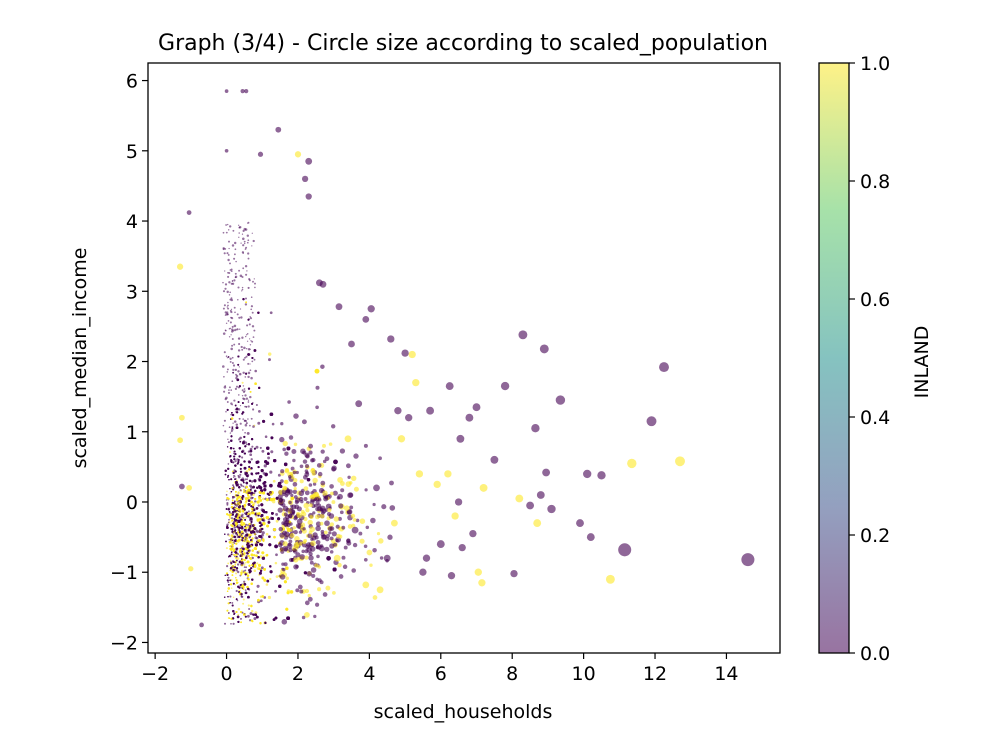 Image resolution: width=985 pixels, height=741 pixels. Describe the element at coordinates (922, 362) in the screenshot. I see `colorbar-label: INLAND` at that location.